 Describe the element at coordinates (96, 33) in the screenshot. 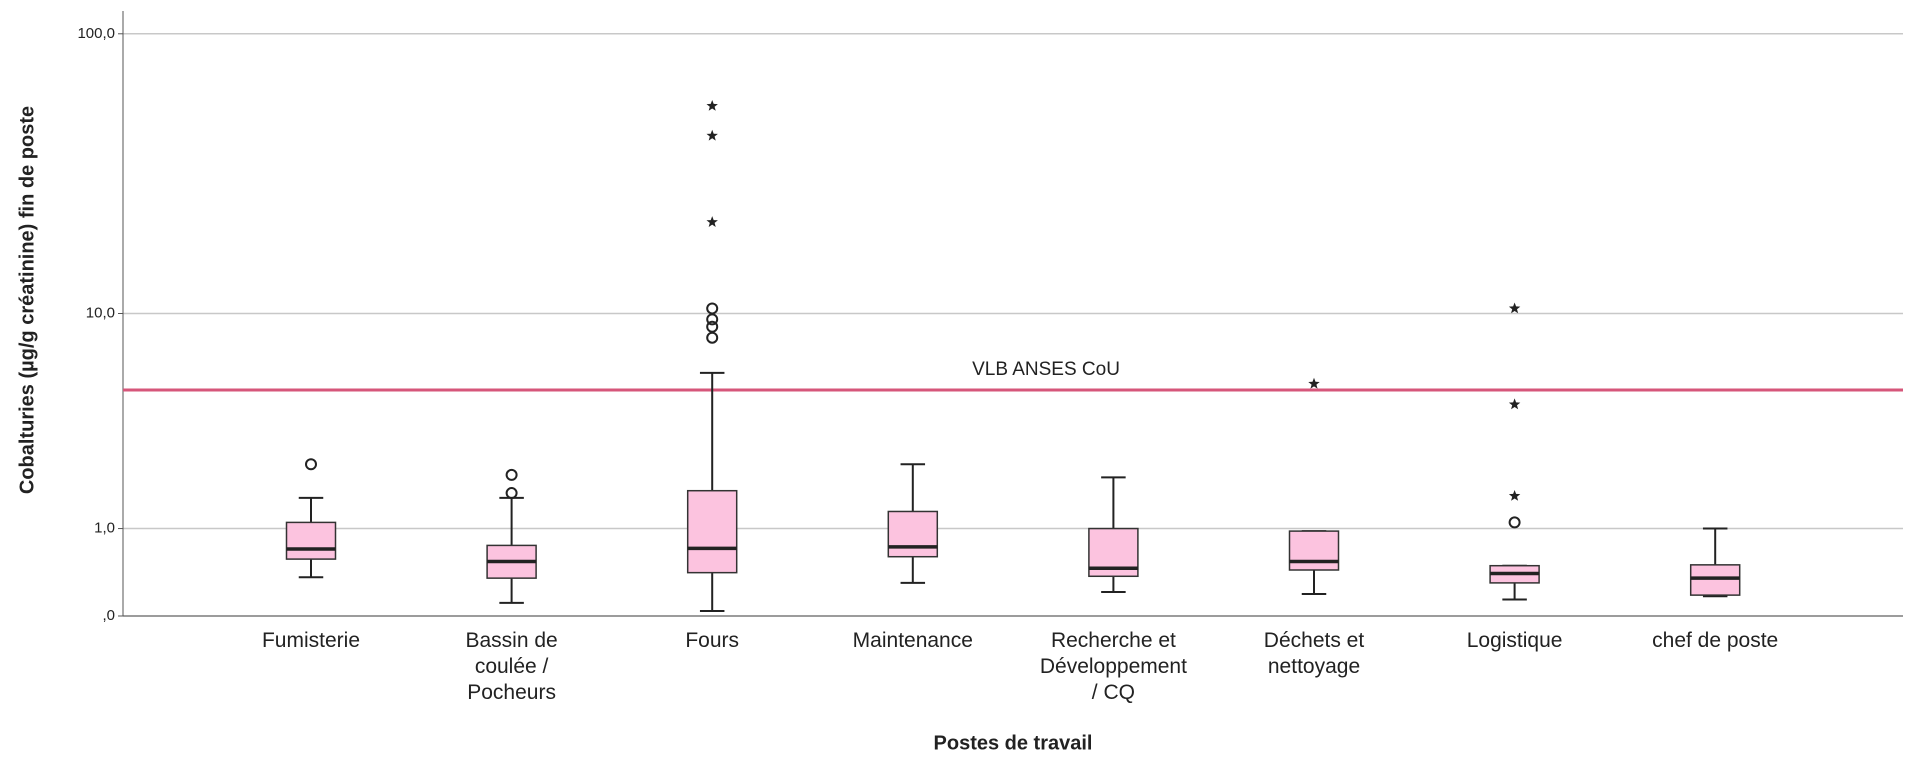

I see `y-tick-label: 100,0` at that location.